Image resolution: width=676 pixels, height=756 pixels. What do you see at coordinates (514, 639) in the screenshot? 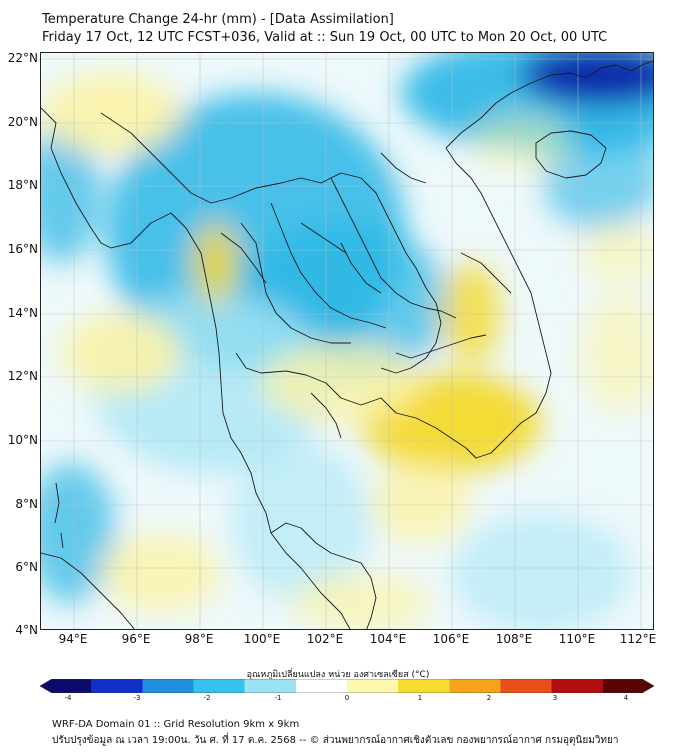
I see `lon-label-108: 108°E` at bounding box center [514, 639].